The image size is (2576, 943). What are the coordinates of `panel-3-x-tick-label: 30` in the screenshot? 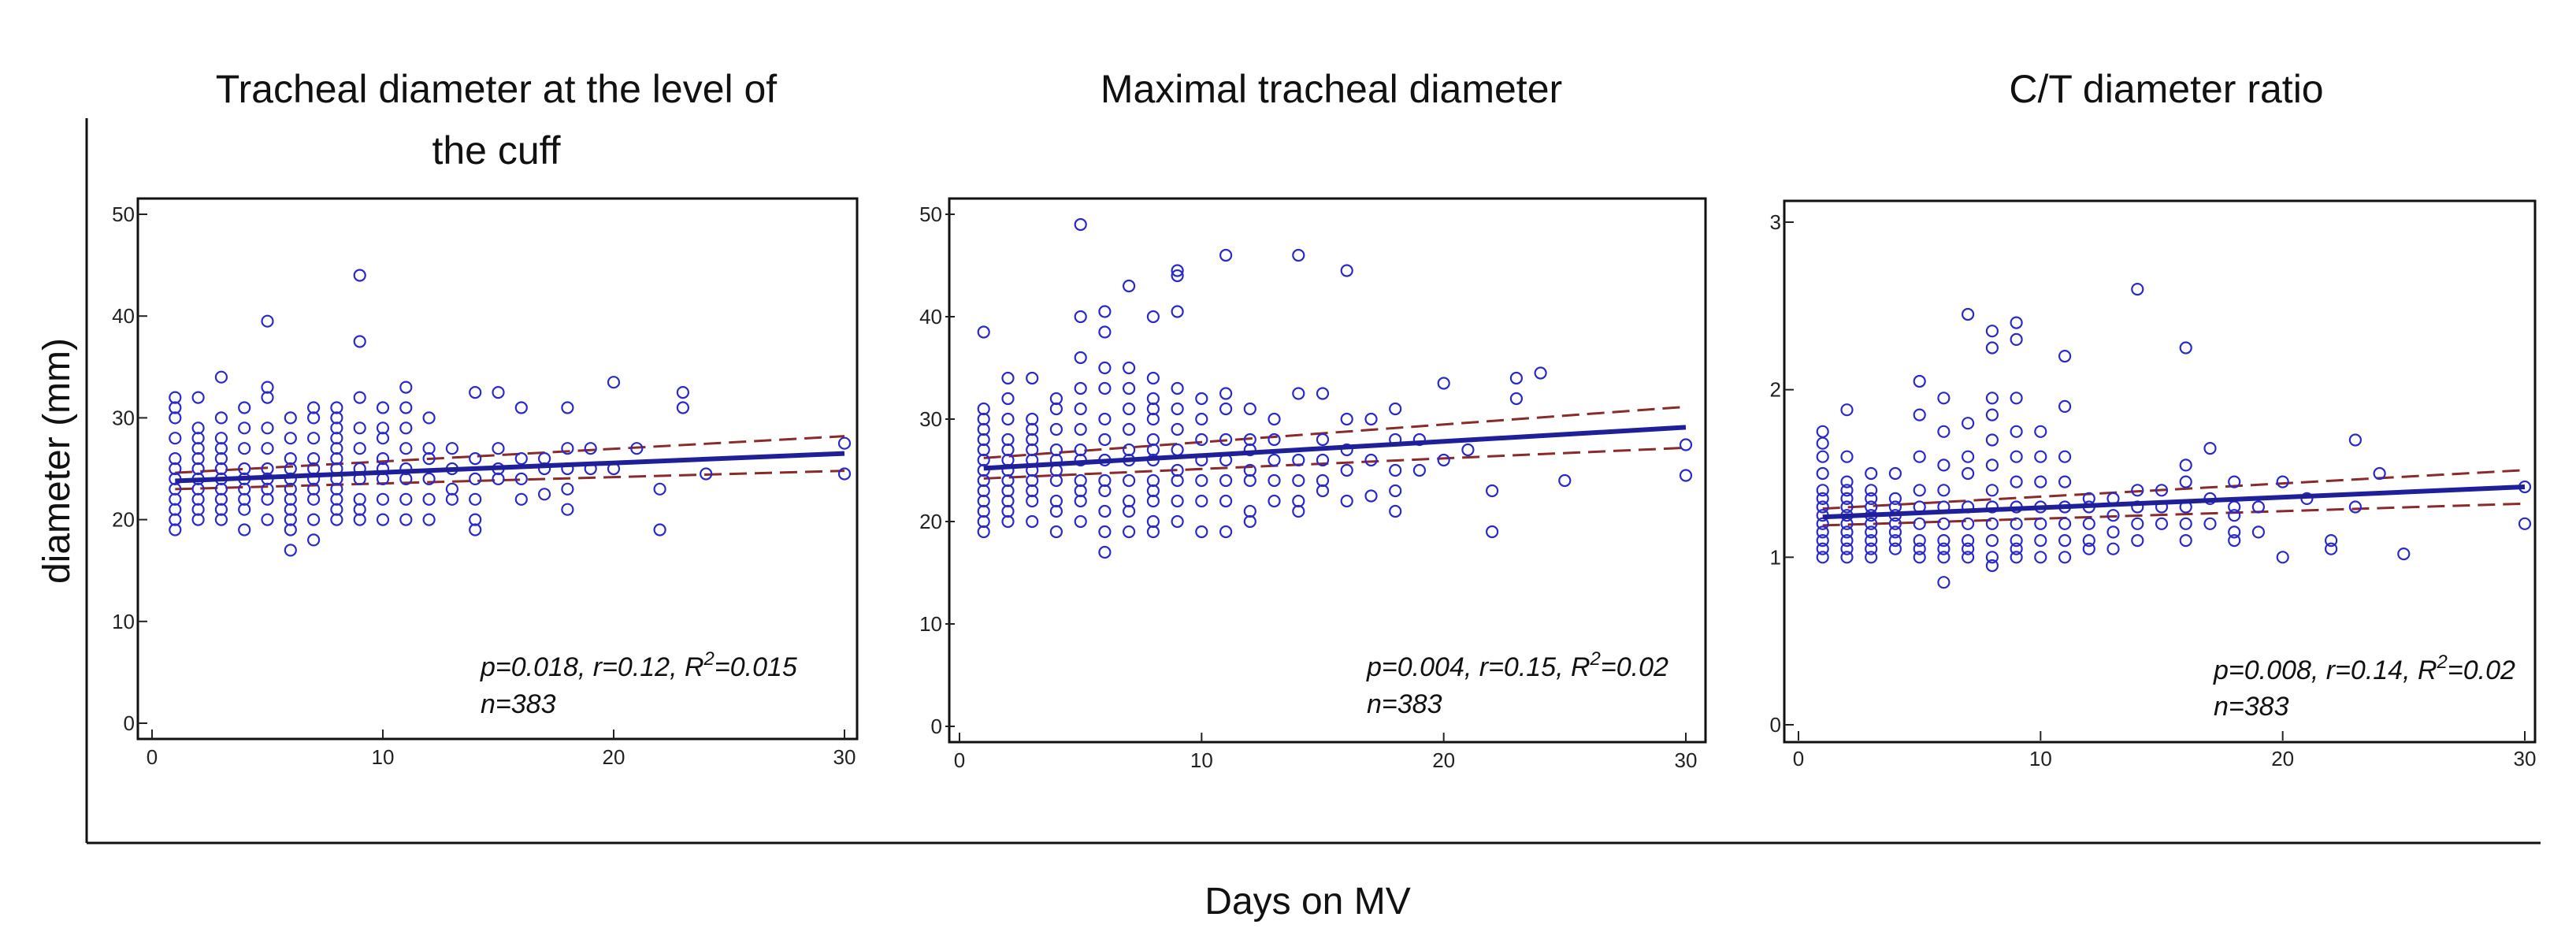 It's located at (2525, 758).